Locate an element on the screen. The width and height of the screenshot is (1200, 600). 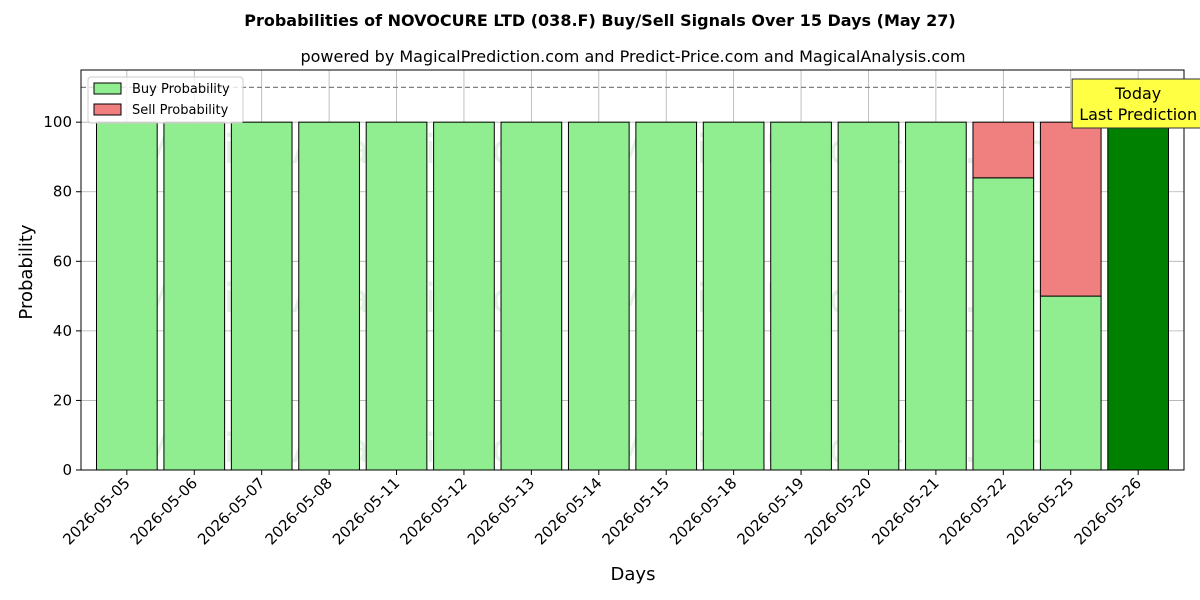
legend-label: Buy Probability is located at coordinates (181, 89).